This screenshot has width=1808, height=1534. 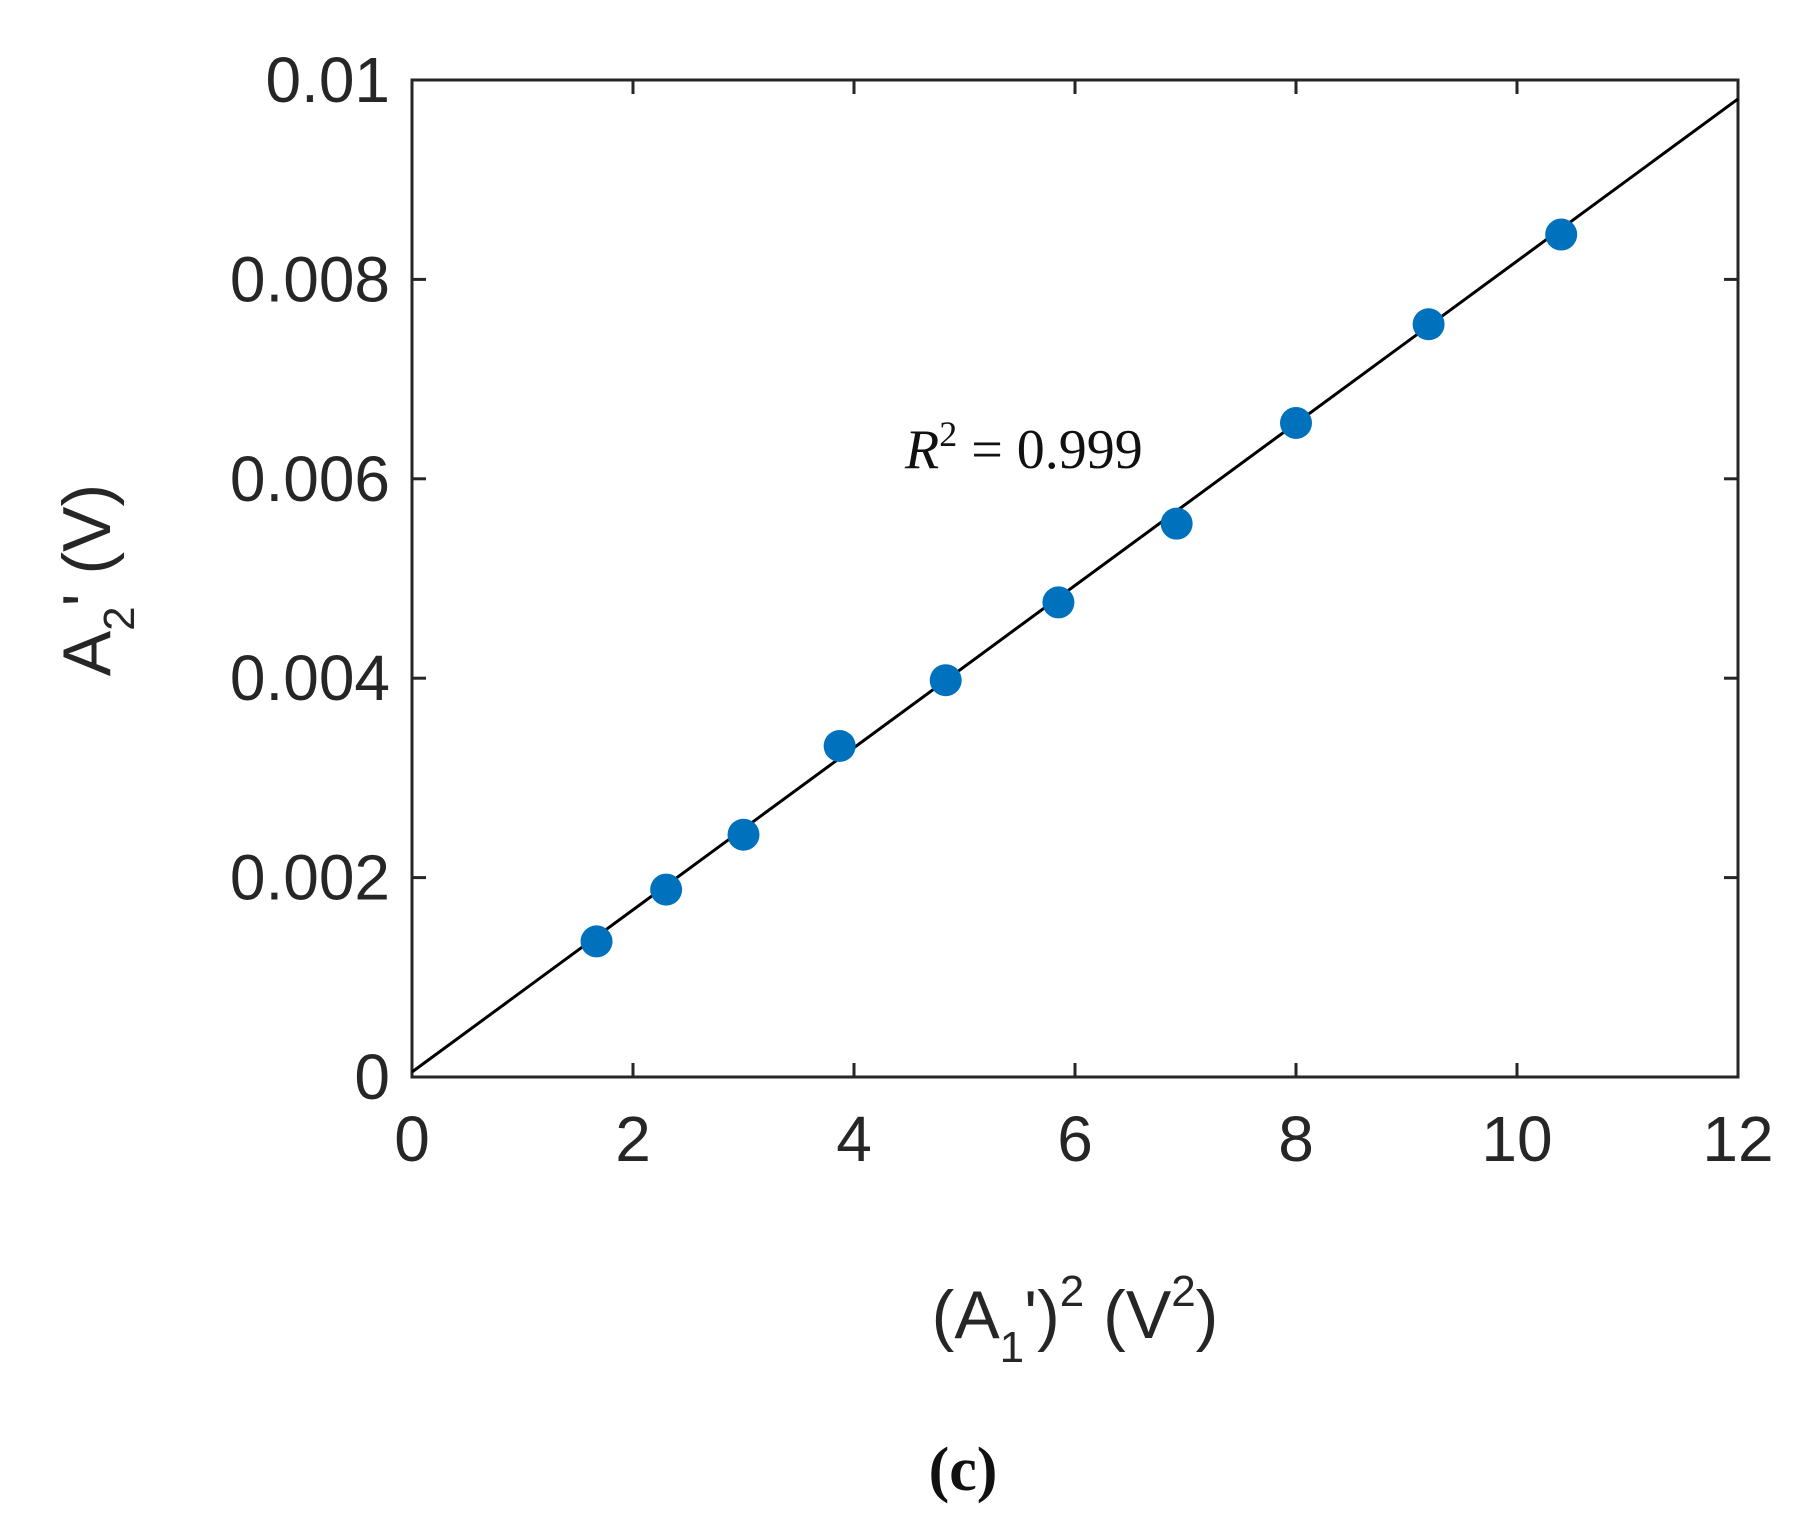 I want to click on x-tick-label: 4, so click(x=854, y=1139).